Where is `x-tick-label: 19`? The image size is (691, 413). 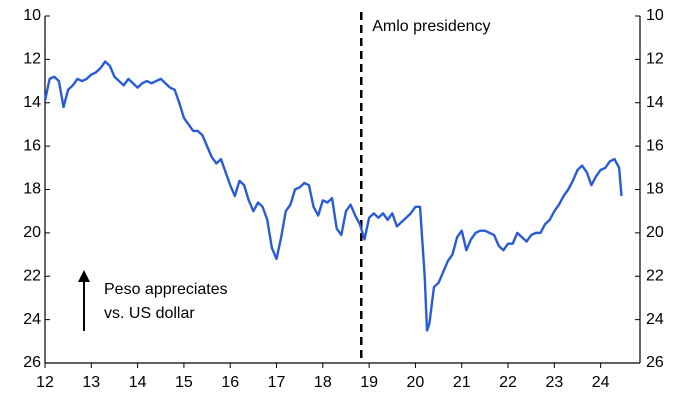
x-tick-label: 19 is located at coordinates (369, 382).